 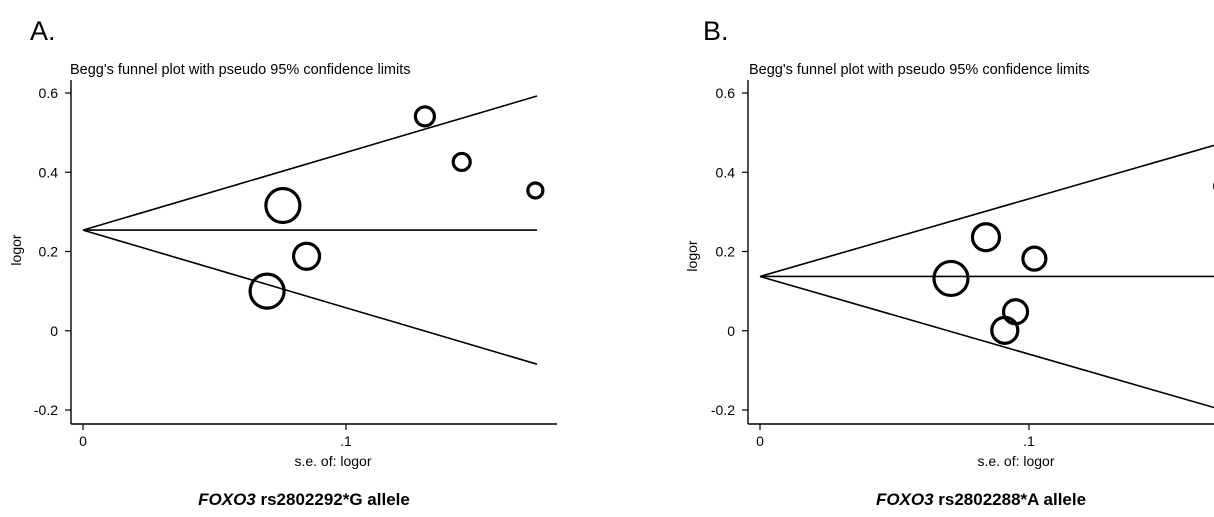 What do you see at coordinates (1010, 499) in the screenshot?
I see `caption-variant: rs2802288*A allele` at bounding box center [1010, 499].